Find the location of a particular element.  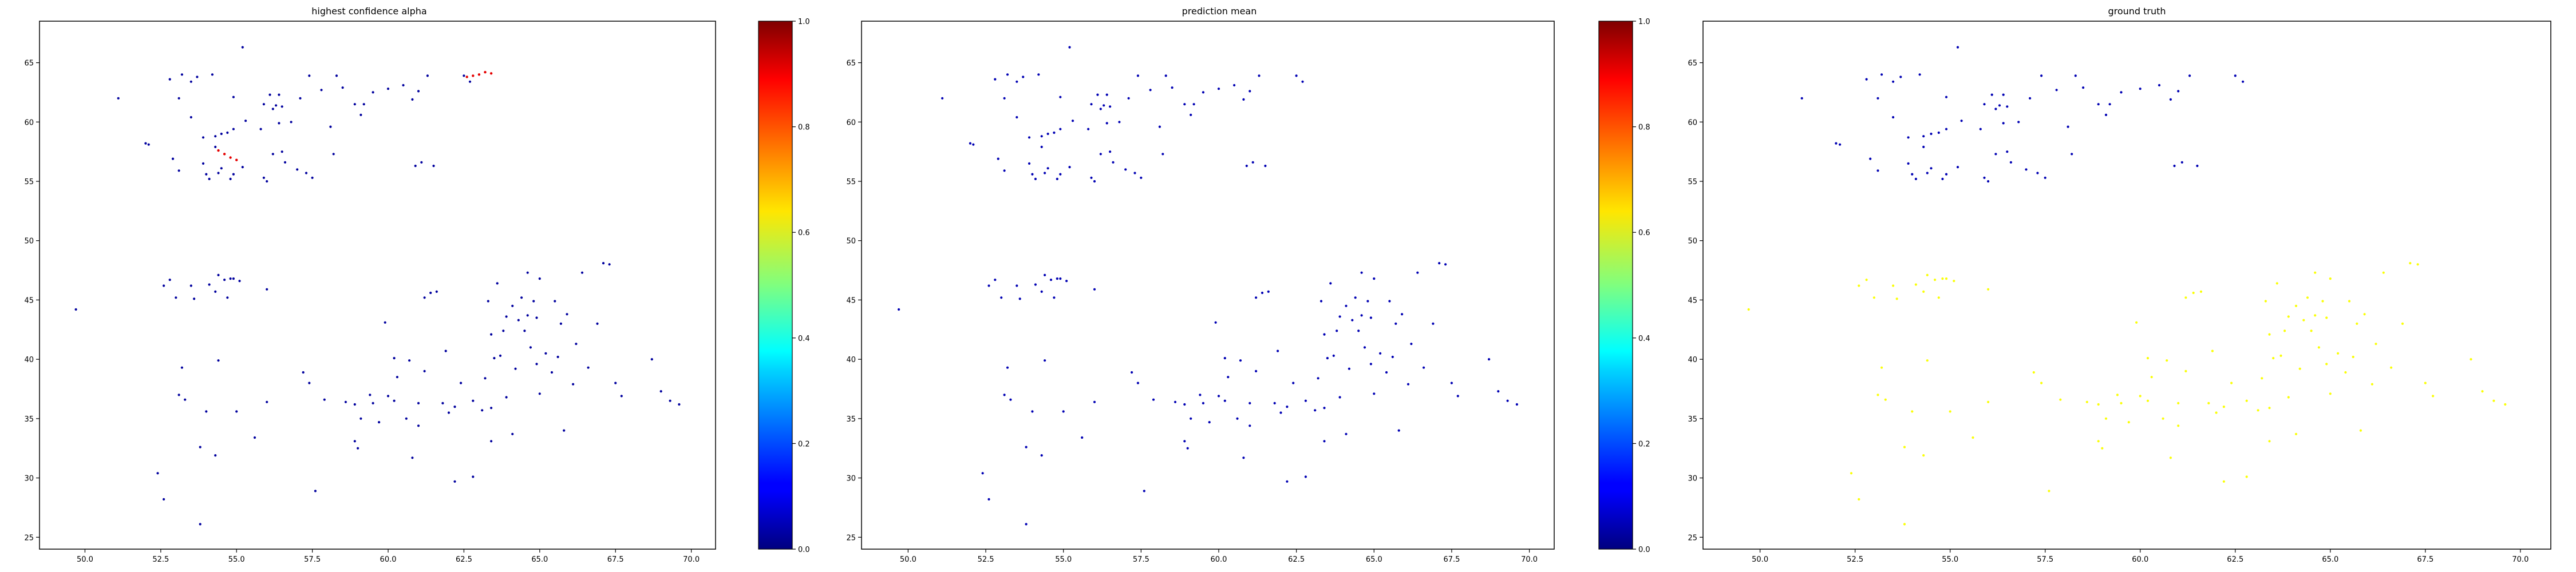

colorbar-tick-label: 0.0 is located at coordinates (1644, 550).